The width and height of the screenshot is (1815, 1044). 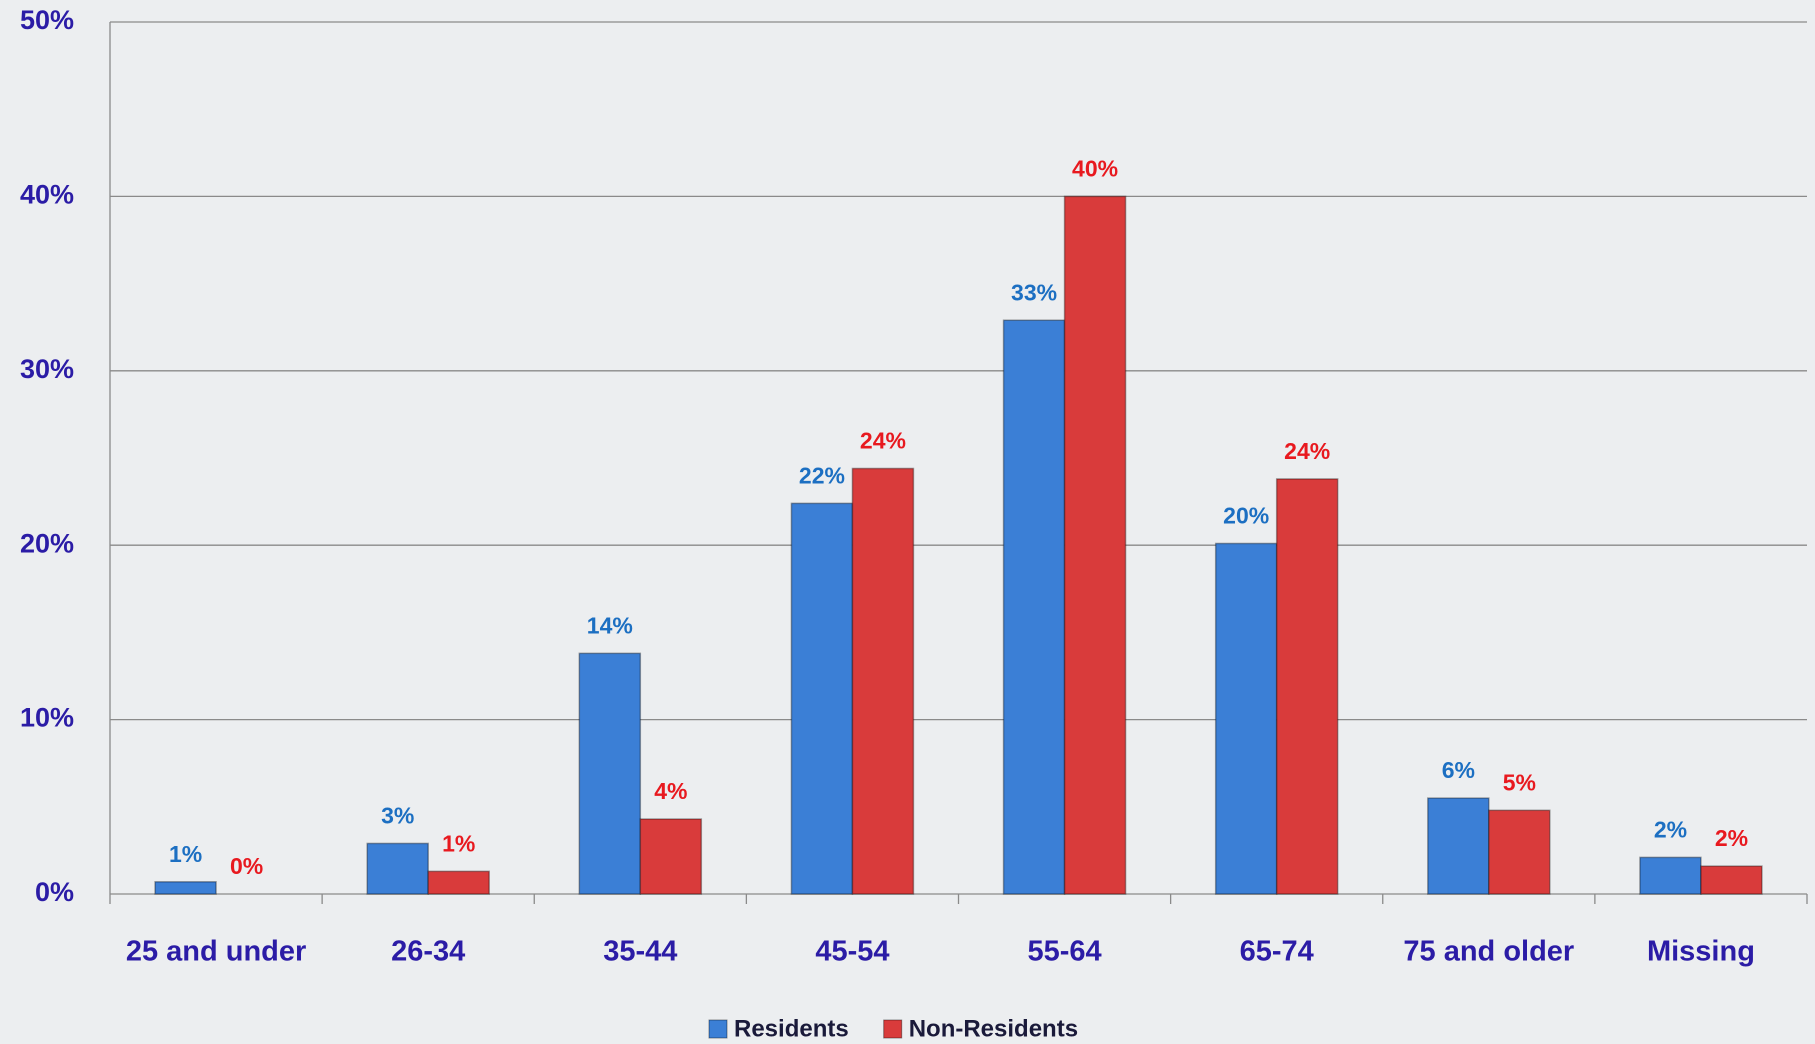 What do you see at coordinates (47, 369) in the screenshot?
I see `y-tick-label: 30%` at bounding box center [47, 369].